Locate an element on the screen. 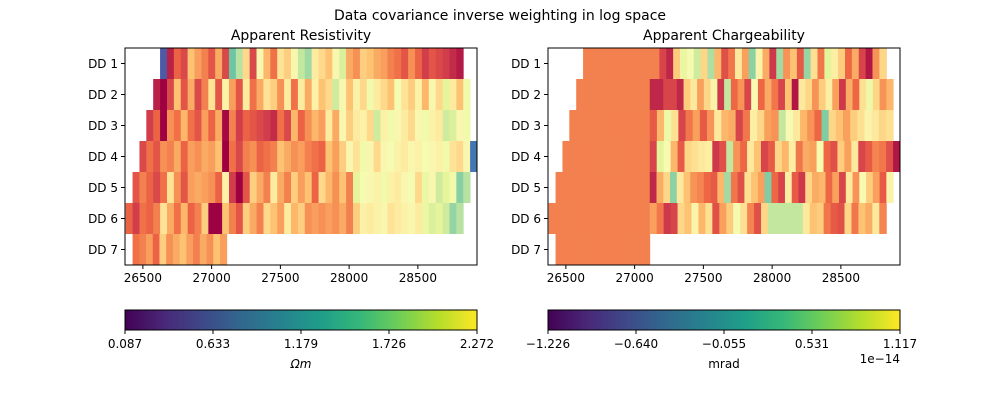 The width and height of the screenshot is (1000, 400). panel-title: Apparent Resistivity is located at coordinates (301, 36).